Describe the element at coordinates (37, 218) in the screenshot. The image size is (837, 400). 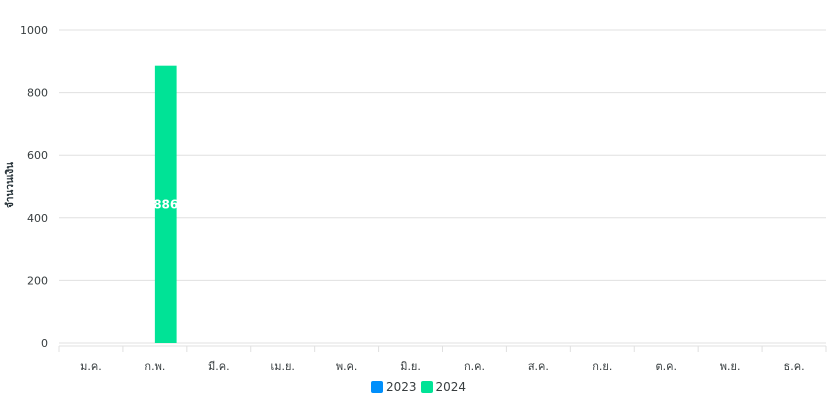
I see `y-tick-label: 400` at that location.